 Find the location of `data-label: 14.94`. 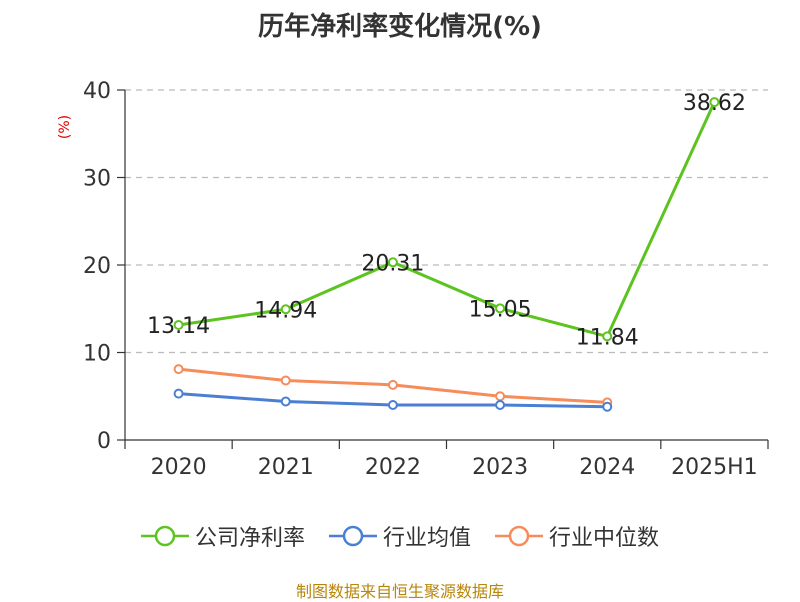

data-label: 14.94 is located at coordinates (285, 310).